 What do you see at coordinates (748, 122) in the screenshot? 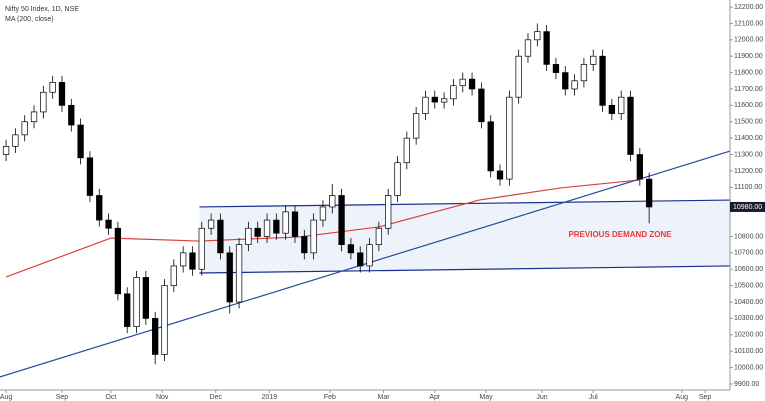
I see `y-tick-label: 11500.00` at bounding box center [748, 122].